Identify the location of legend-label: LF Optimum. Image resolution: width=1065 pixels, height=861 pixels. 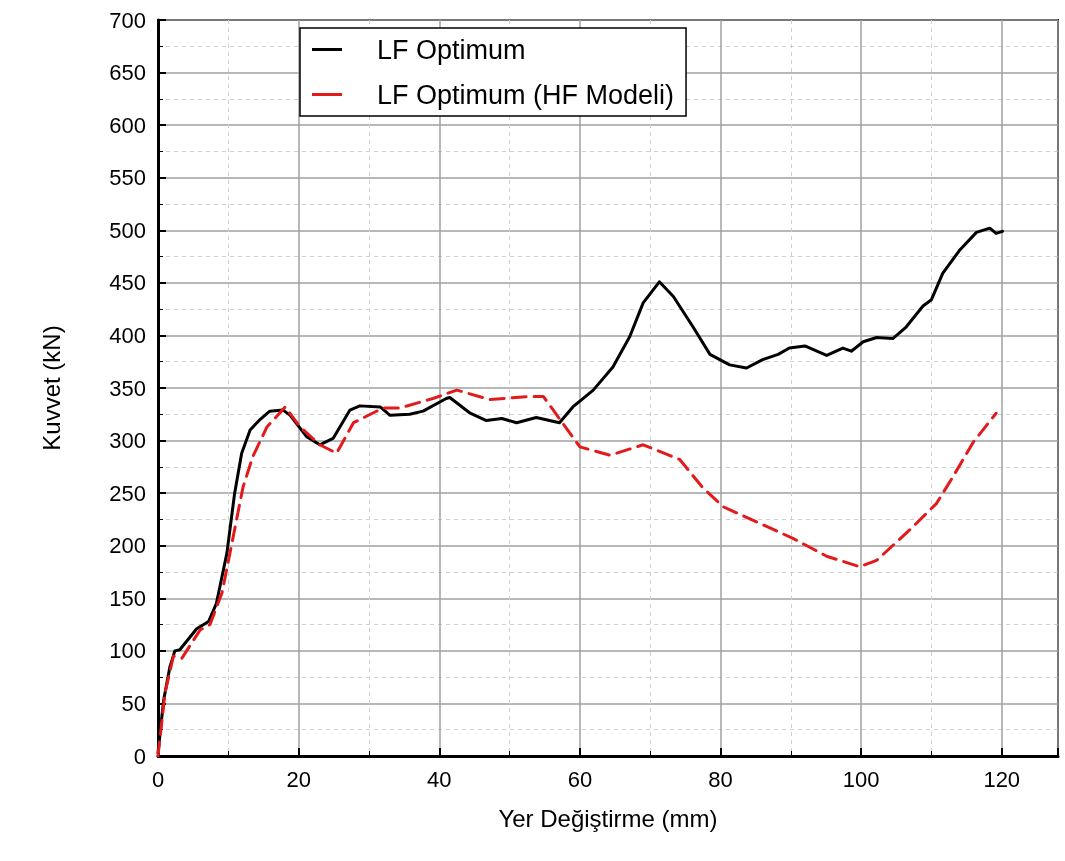
(451, 49).